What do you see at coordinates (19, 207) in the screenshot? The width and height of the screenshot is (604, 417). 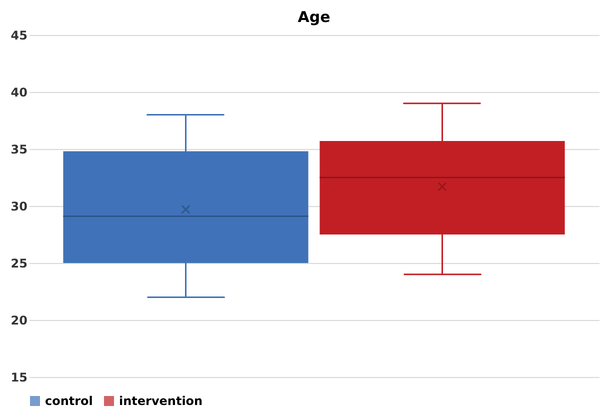 I see `y-tick-label: 30` at bounding box center [19, 207].